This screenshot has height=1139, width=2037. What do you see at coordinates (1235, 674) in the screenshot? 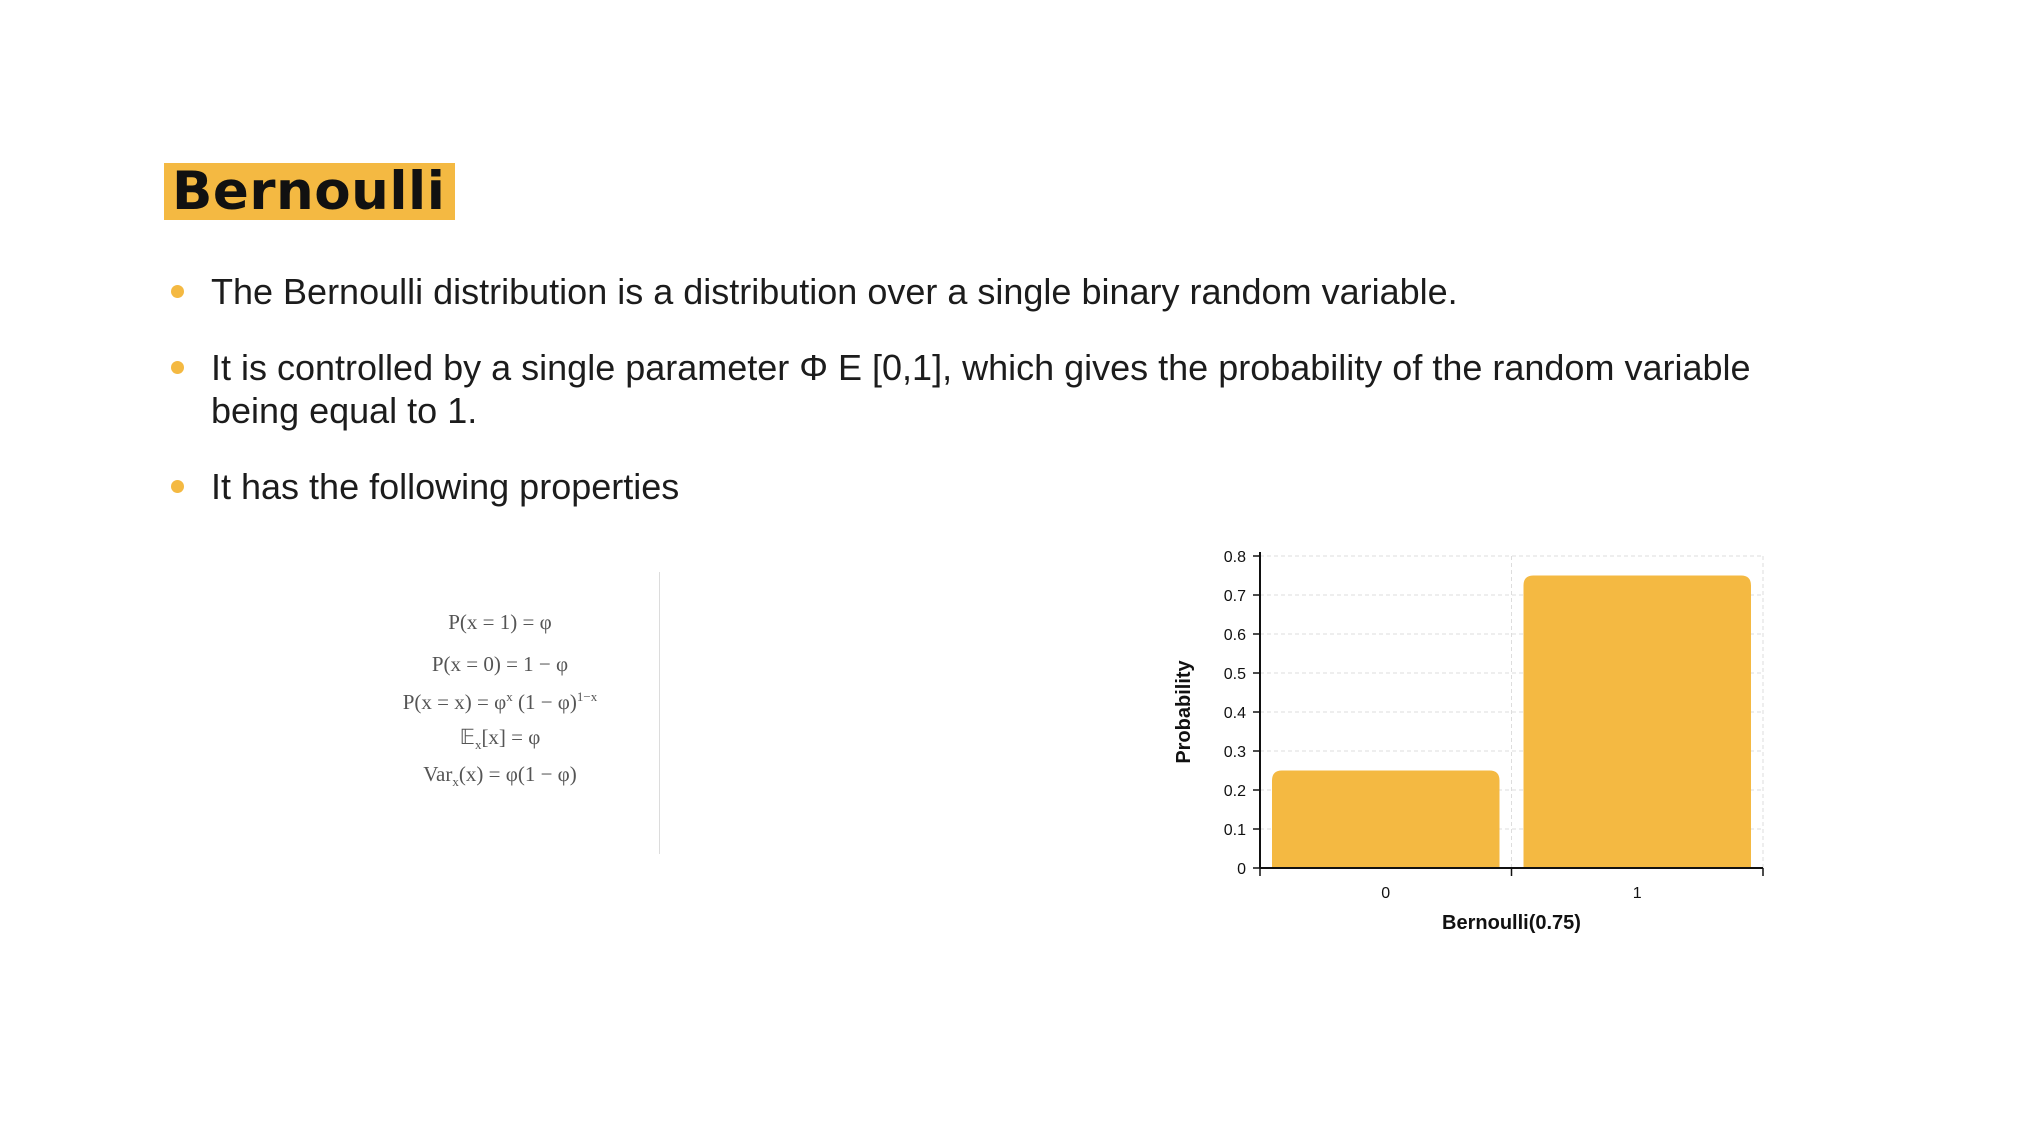
I see `y-tick-label: 0.5` at bounding box center [1235, 674].